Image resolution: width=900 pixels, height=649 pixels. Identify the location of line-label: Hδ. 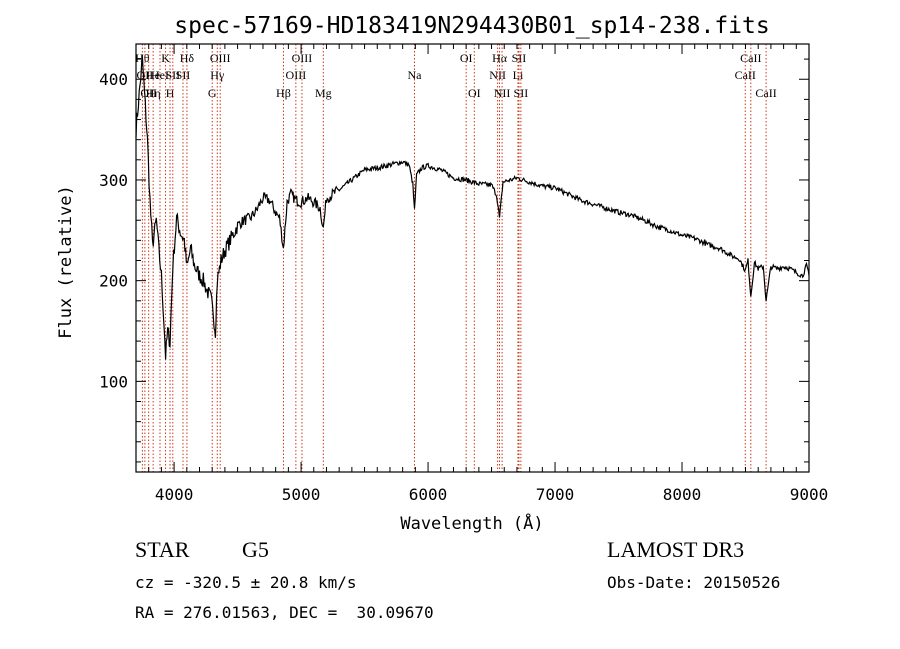
(187, 58).